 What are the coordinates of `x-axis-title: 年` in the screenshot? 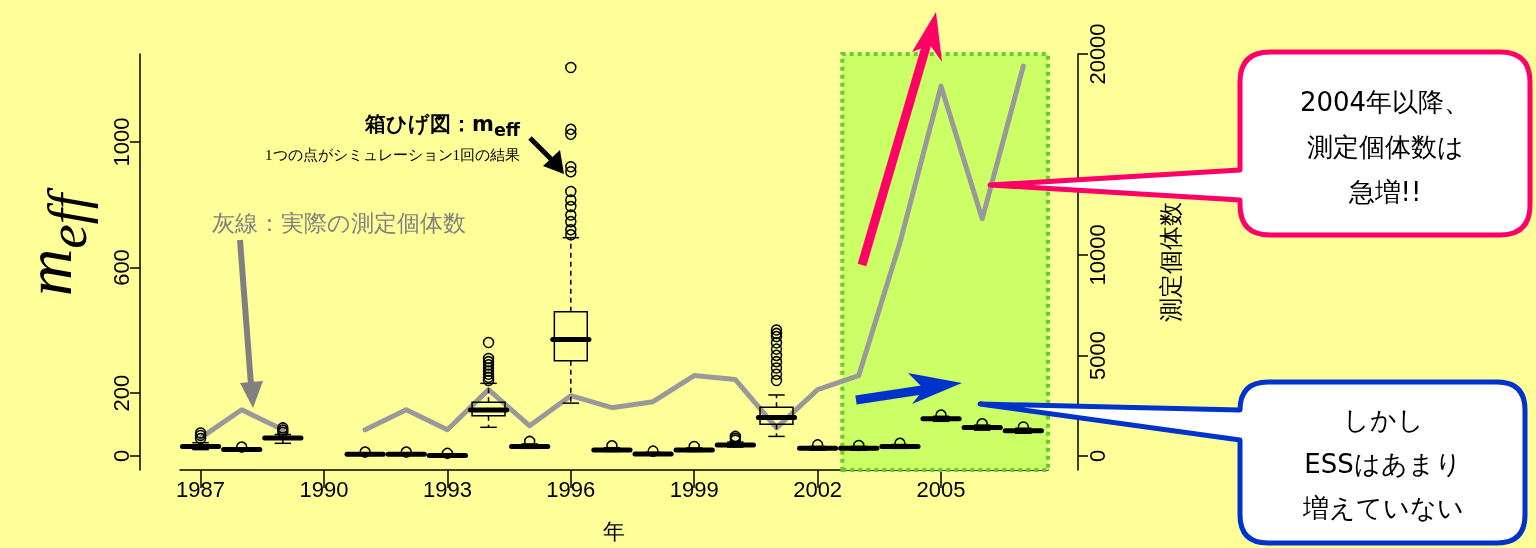 It's located at (614, 531).